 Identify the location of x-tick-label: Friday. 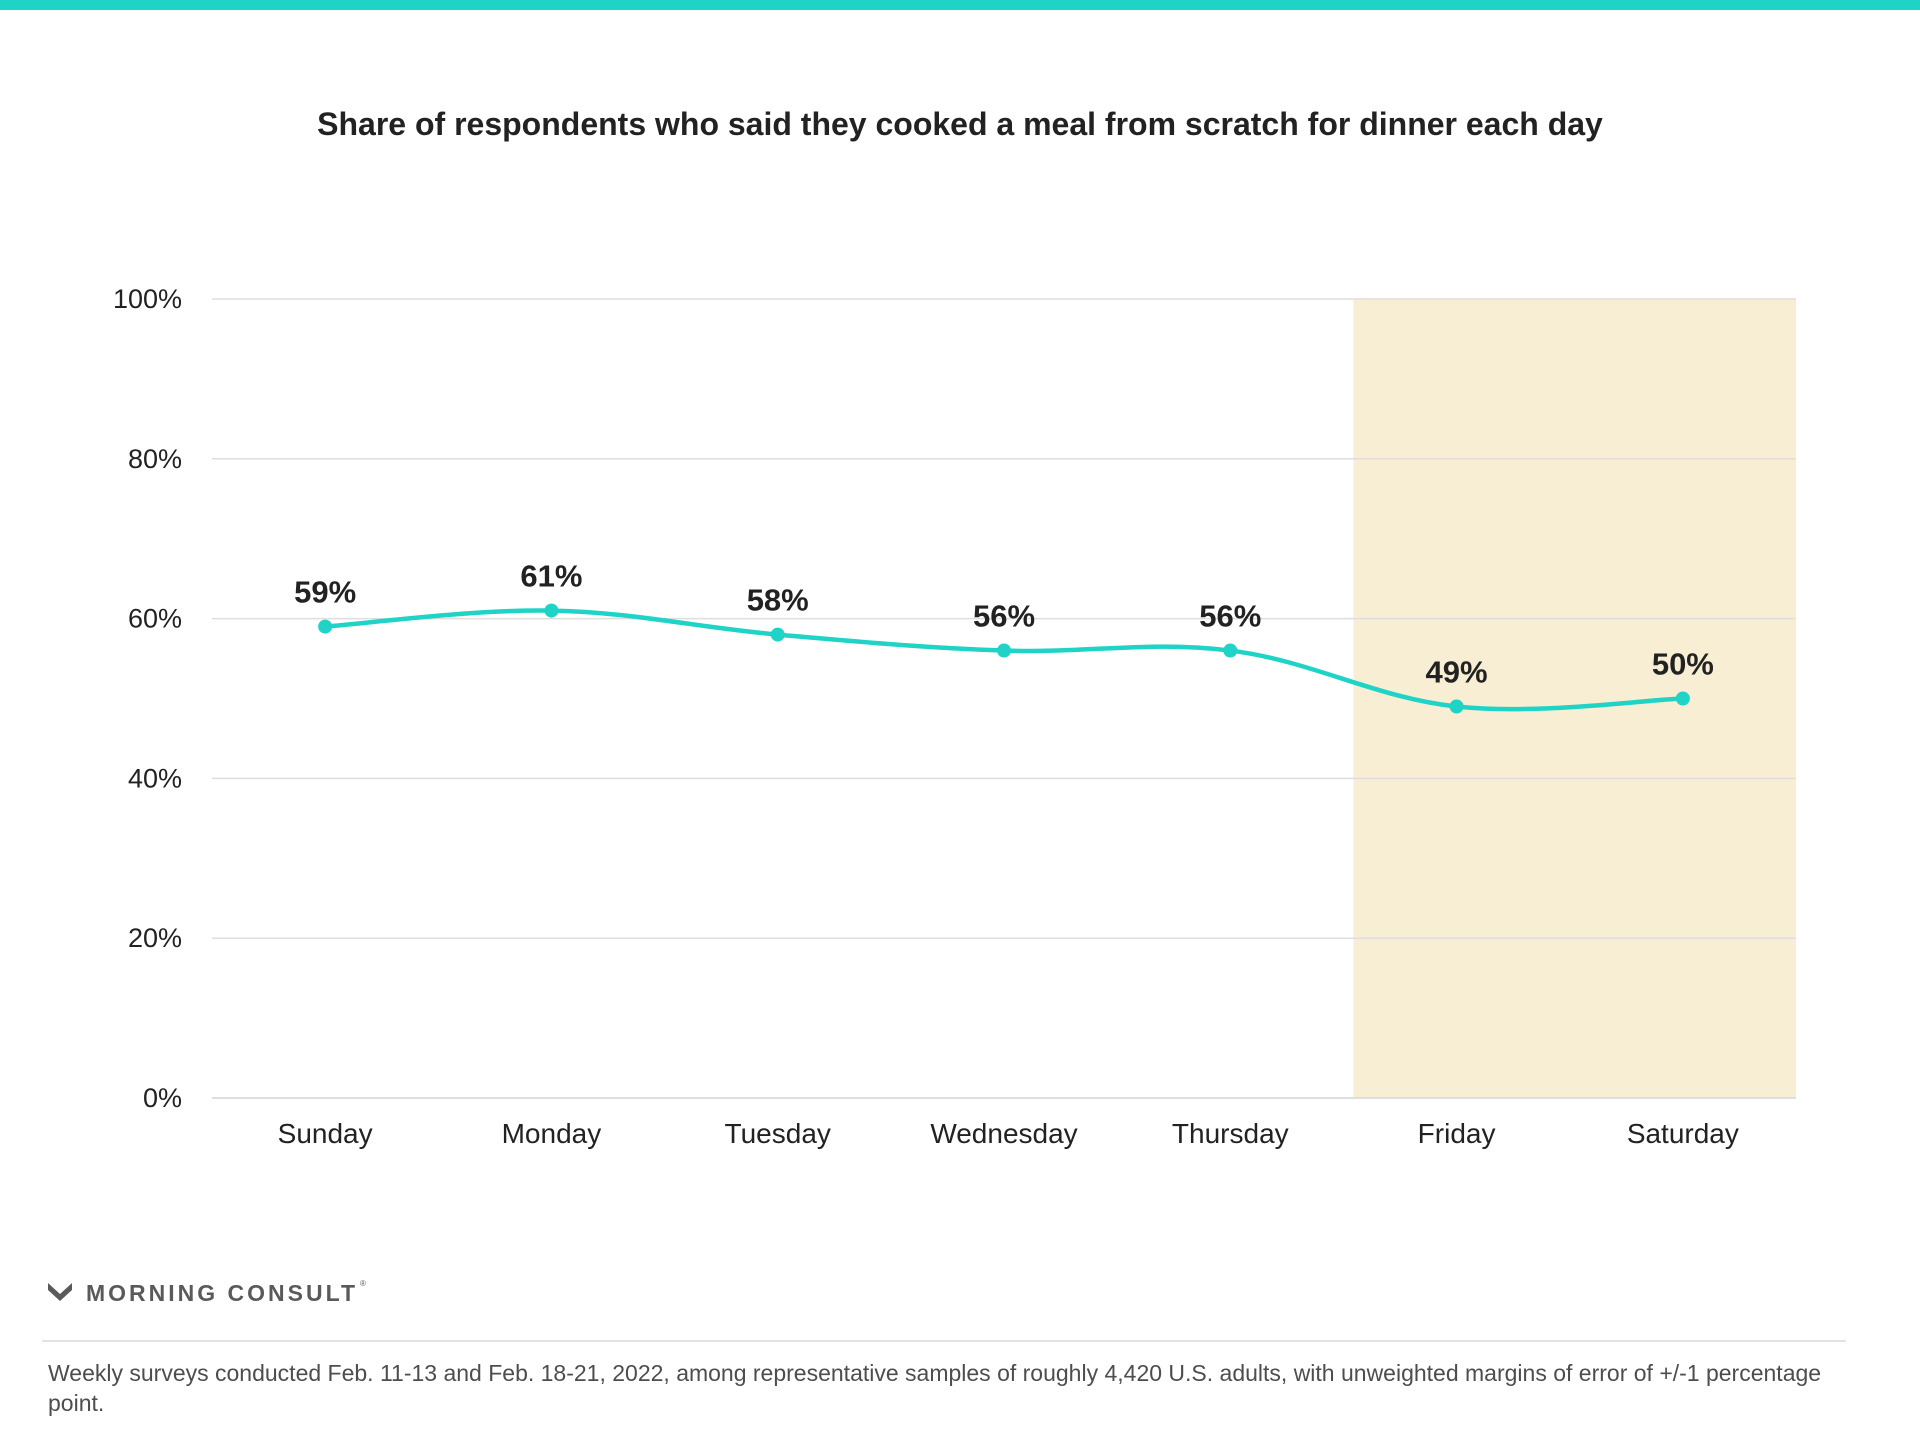
(1457, 1133).